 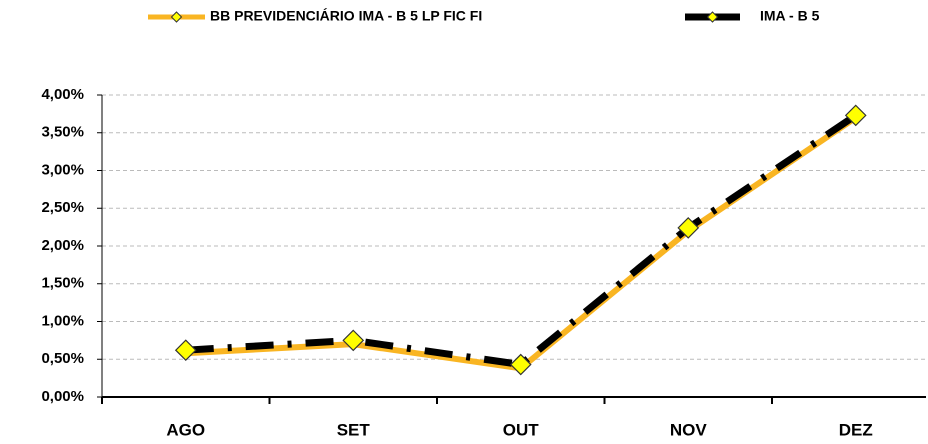 What do you see at coordinates (62, 169) in the screenshot?
I see `y-tick-label: 3,00%` at bounding box center [62, 169].